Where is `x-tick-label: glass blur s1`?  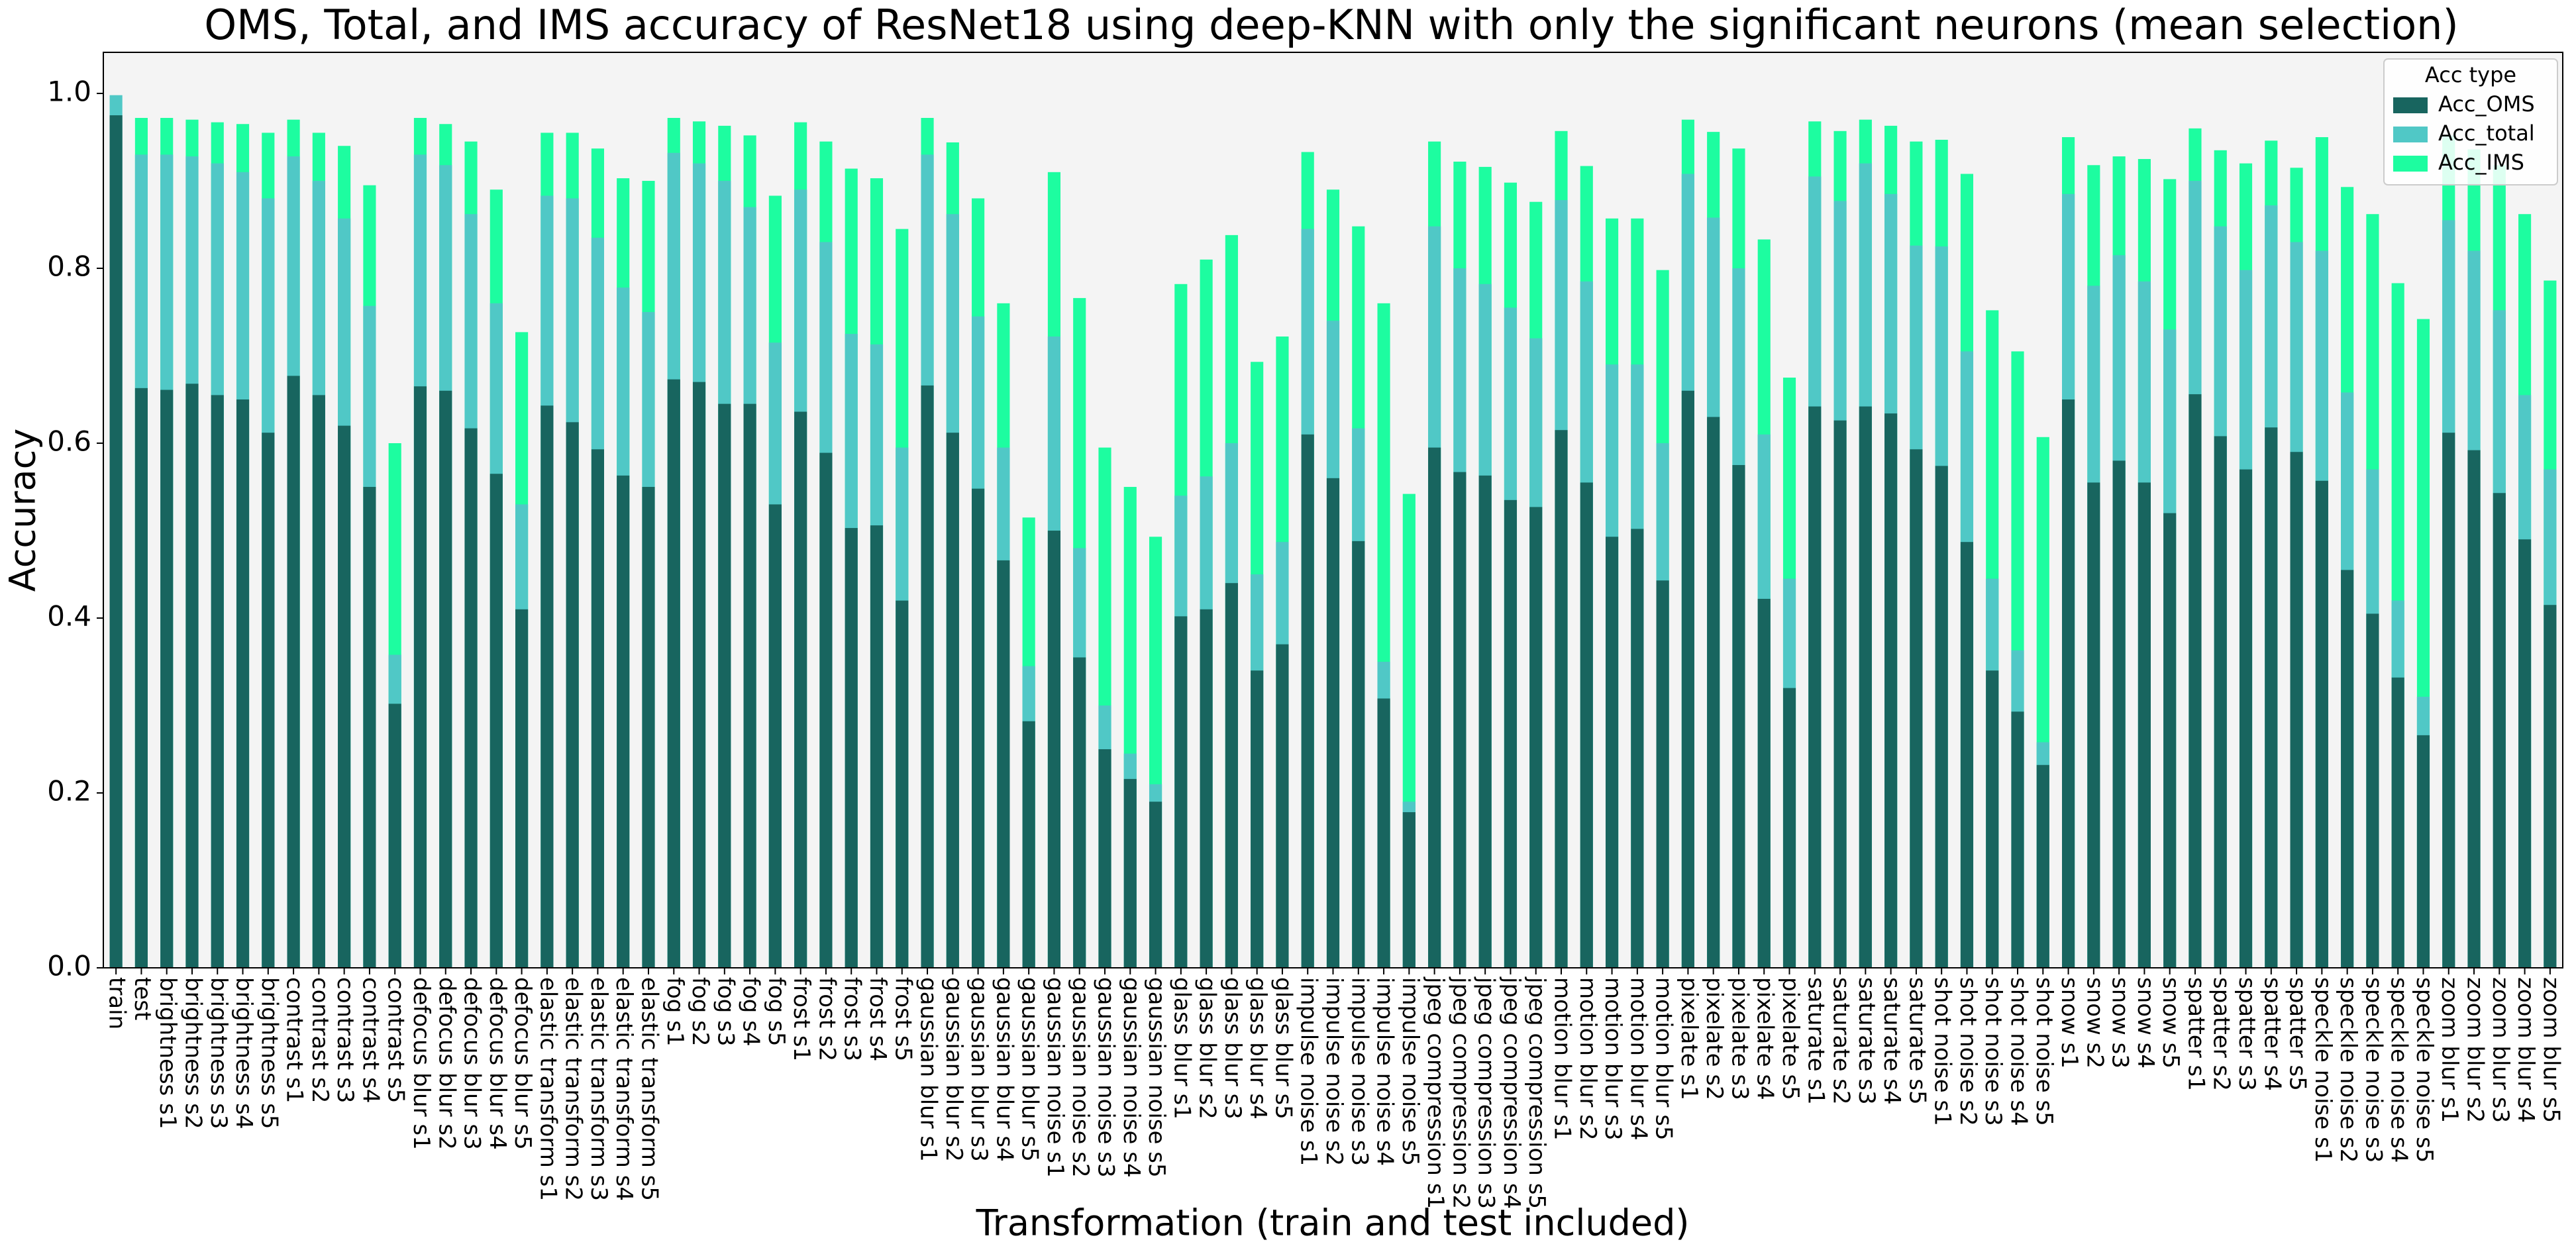 x-tick-label: glass blur s1 is located at coordinates (1181, 1048).